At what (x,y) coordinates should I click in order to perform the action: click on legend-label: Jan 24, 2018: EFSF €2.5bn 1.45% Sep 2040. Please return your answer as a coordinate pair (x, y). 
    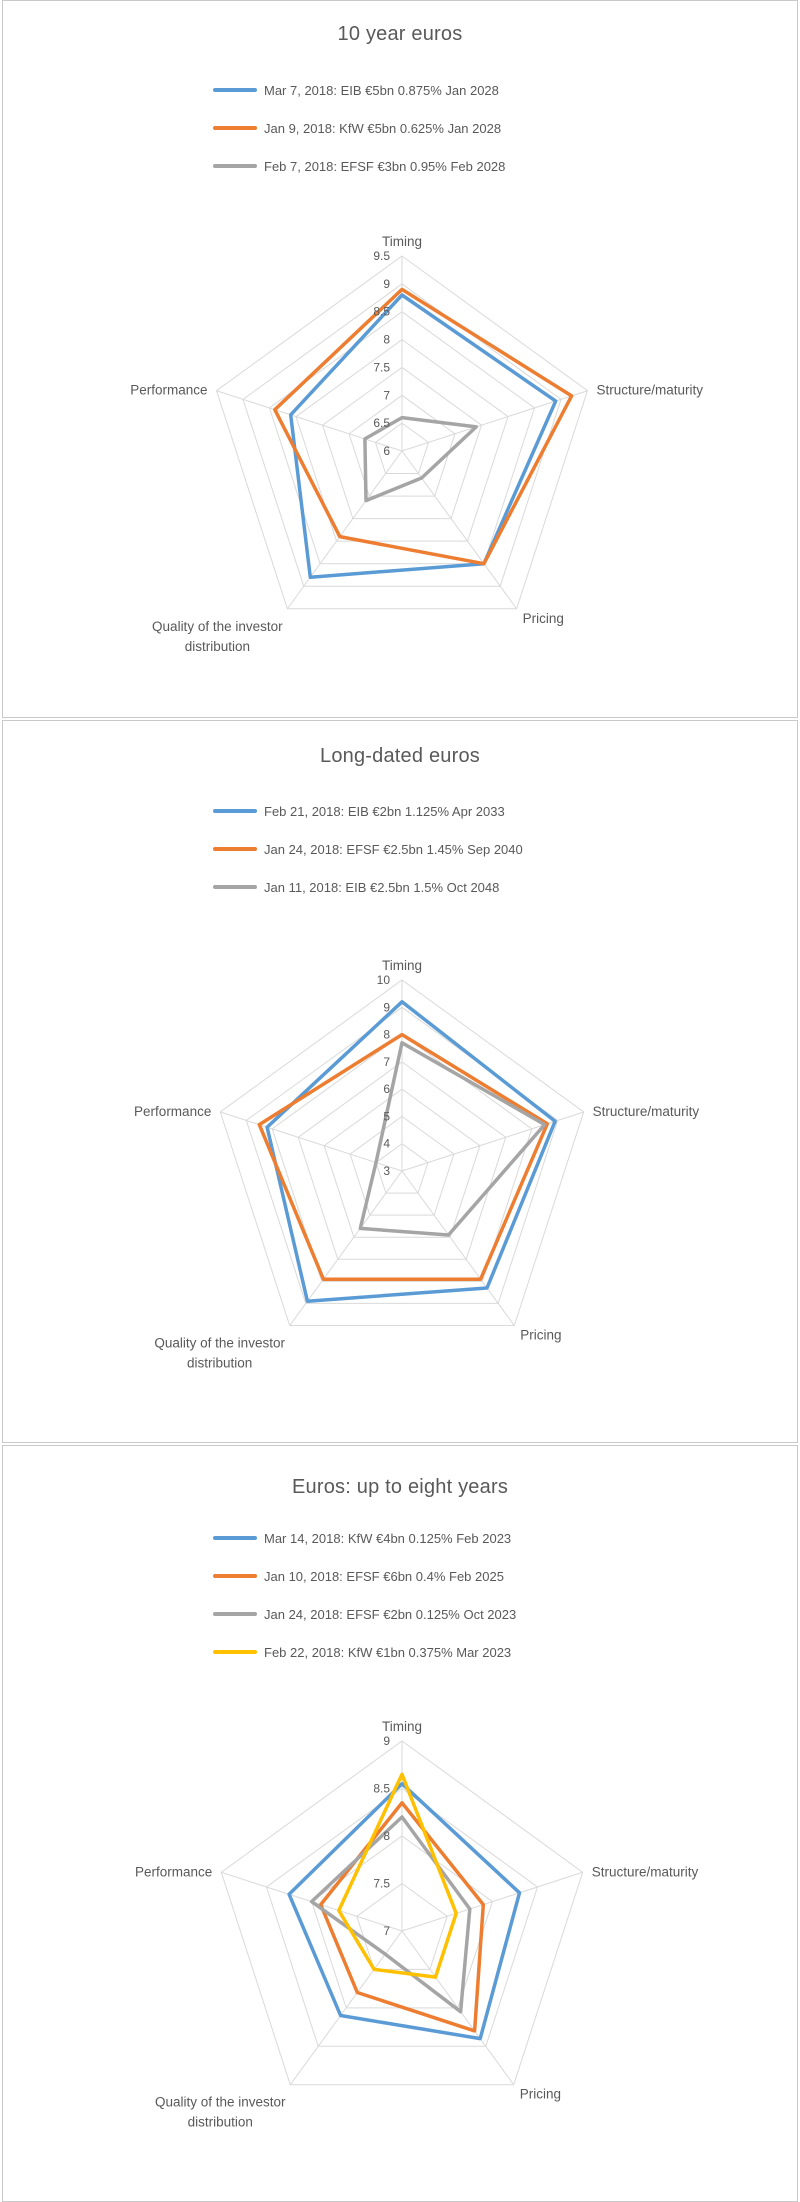
    Looking at the image, I should click on (393, 849).